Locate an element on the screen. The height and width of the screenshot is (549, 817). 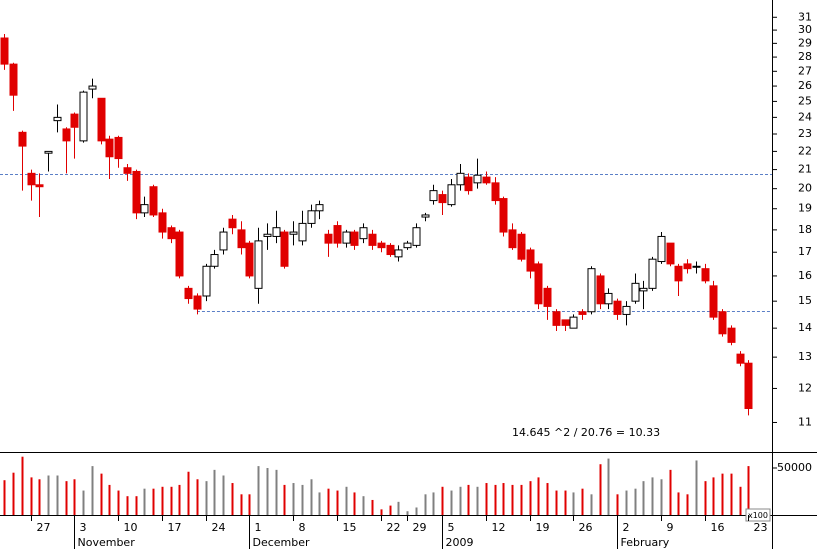
x-tick-label: 24 is located at coordinates (219, 527).